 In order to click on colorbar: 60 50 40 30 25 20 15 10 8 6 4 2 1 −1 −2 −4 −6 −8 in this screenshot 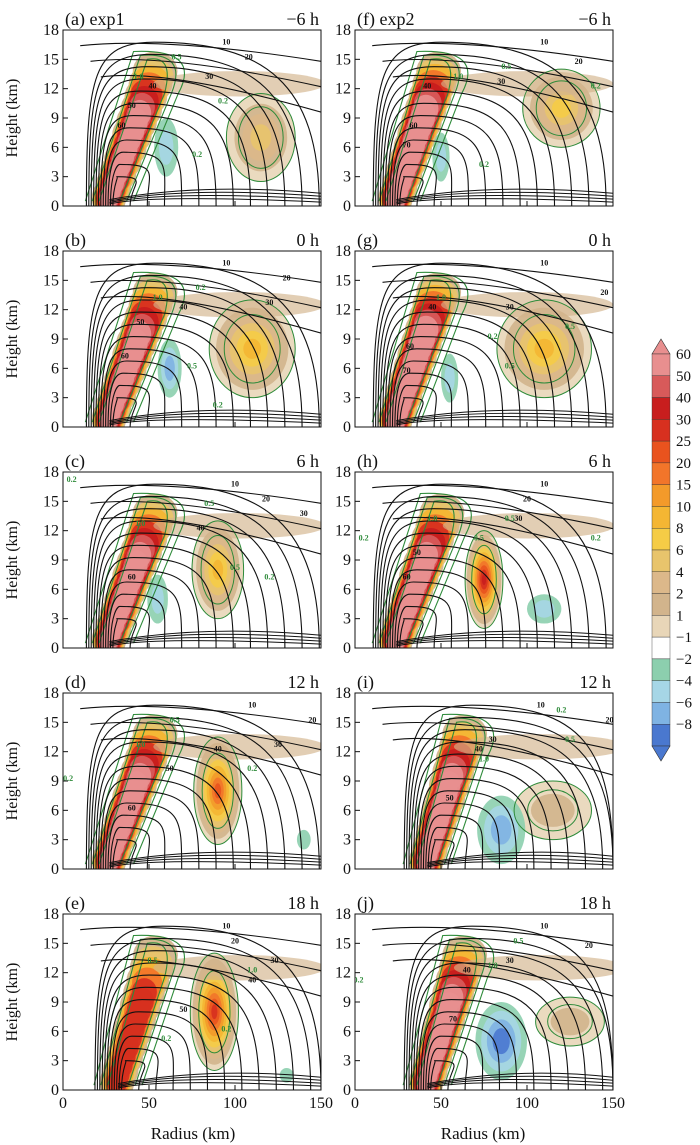, I will do `click(671, 550)`.